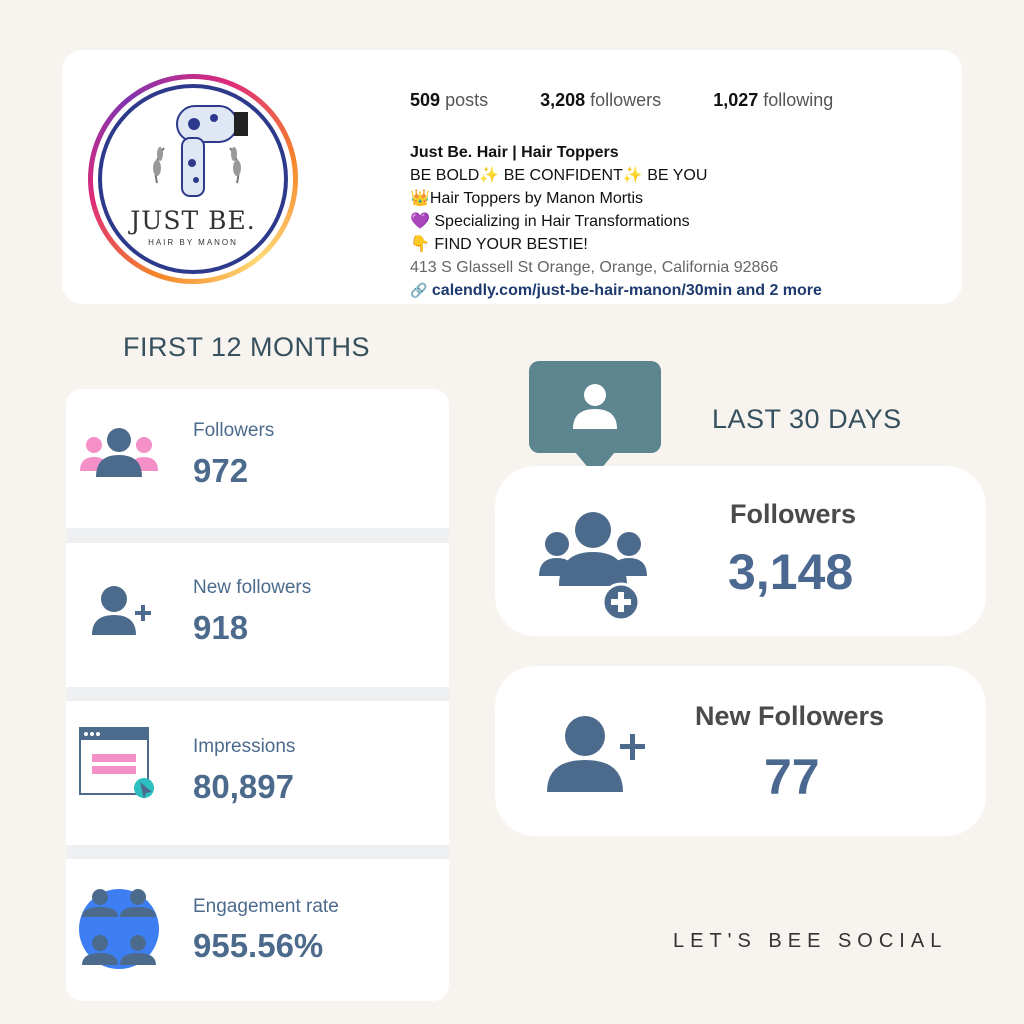 The image size is (1024, 1024). What do you see at coordinates (193, 220) in the screenshot?
I see `logo-text: JUST BE.` at bounding box center [193, 220].